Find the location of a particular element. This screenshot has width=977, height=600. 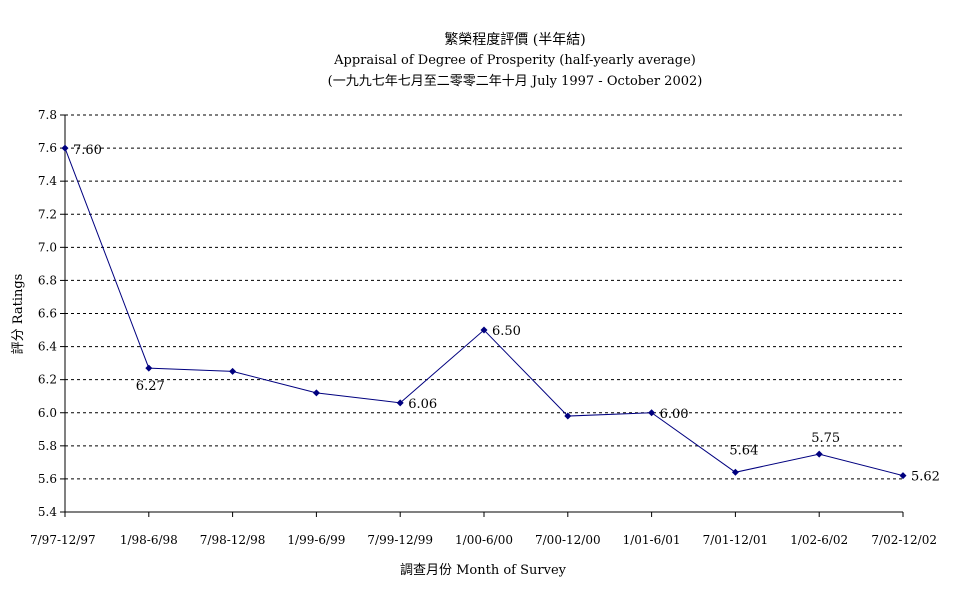

y-tick-label: 5.4 is located at coordinates (47, 512).